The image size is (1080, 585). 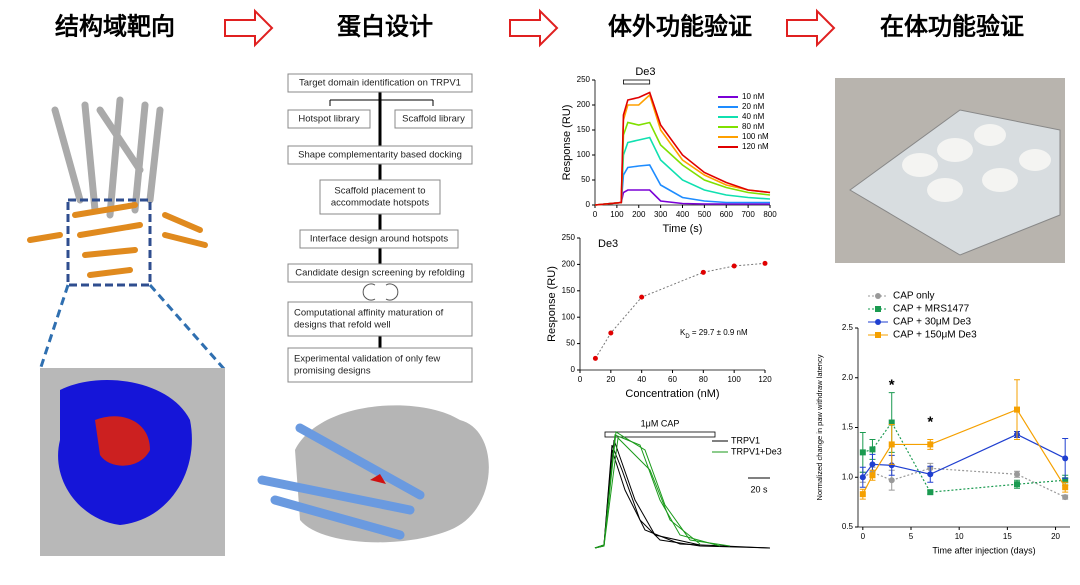 I want to click on injection-bar, so click(x=637, y=82).